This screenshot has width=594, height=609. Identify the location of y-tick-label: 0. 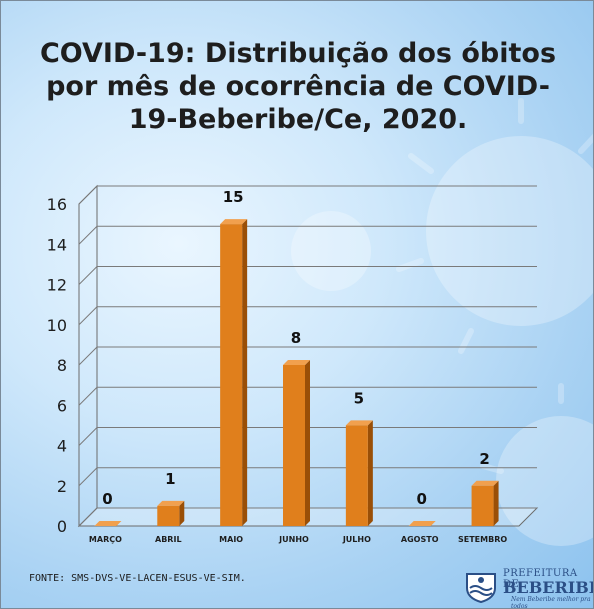
(62, 526).